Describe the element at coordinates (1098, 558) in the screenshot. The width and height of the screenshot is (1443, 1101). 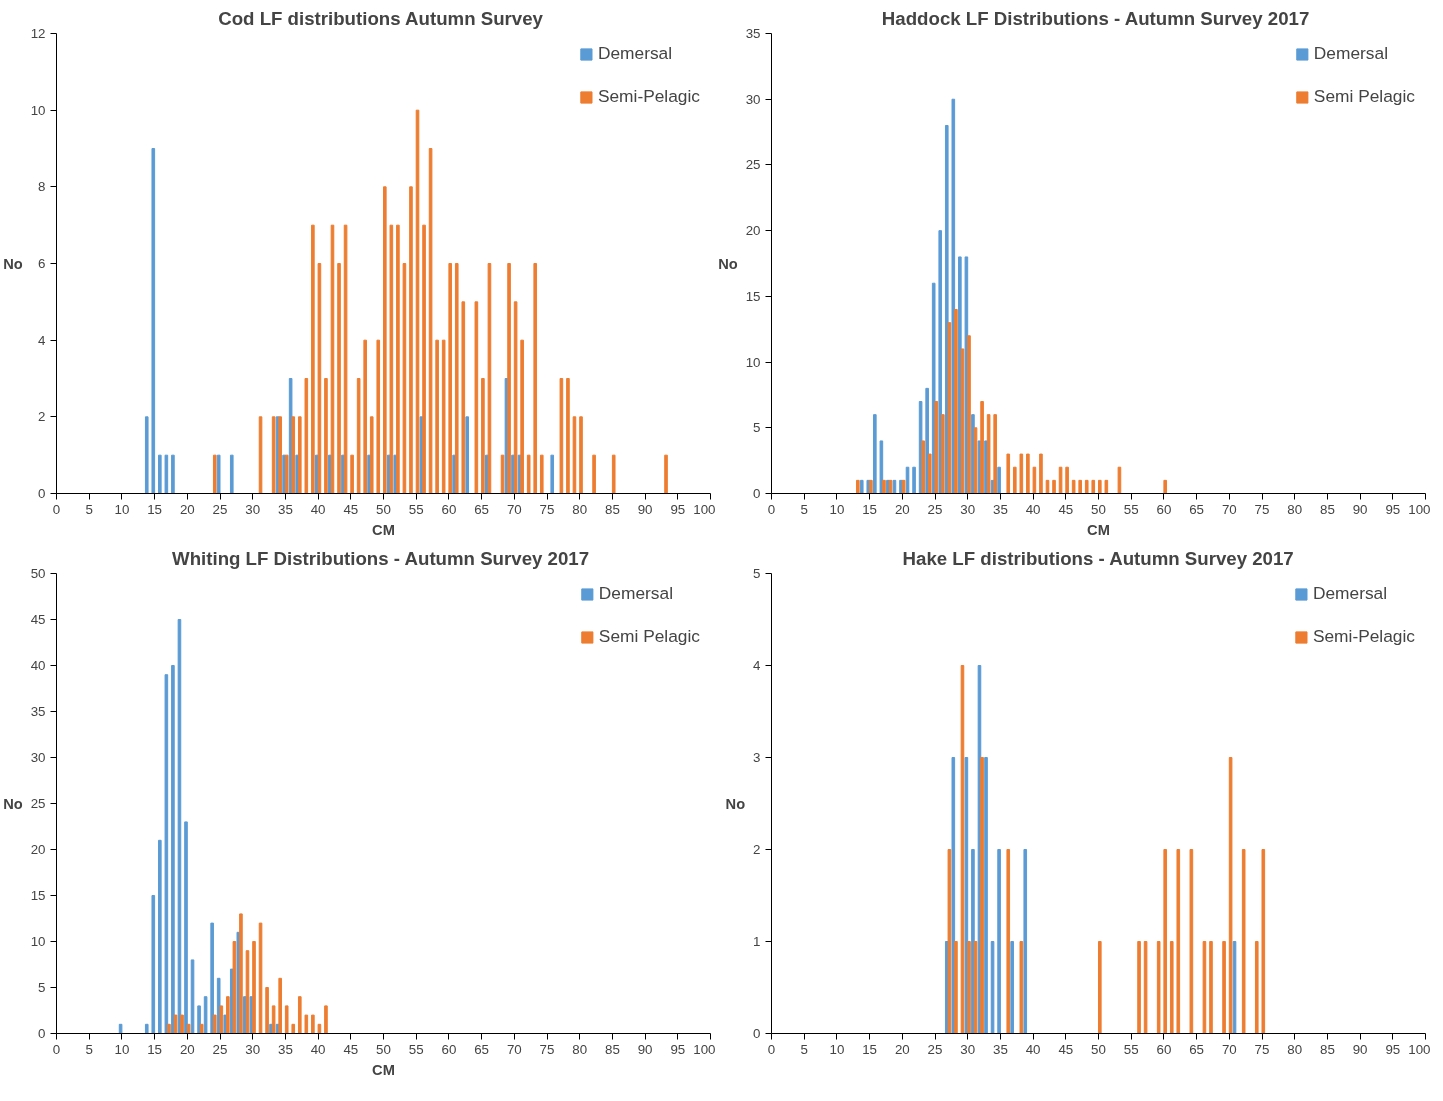
I see `chart-title: Hake LF distributions - Autumn Survey 2017` at that location.